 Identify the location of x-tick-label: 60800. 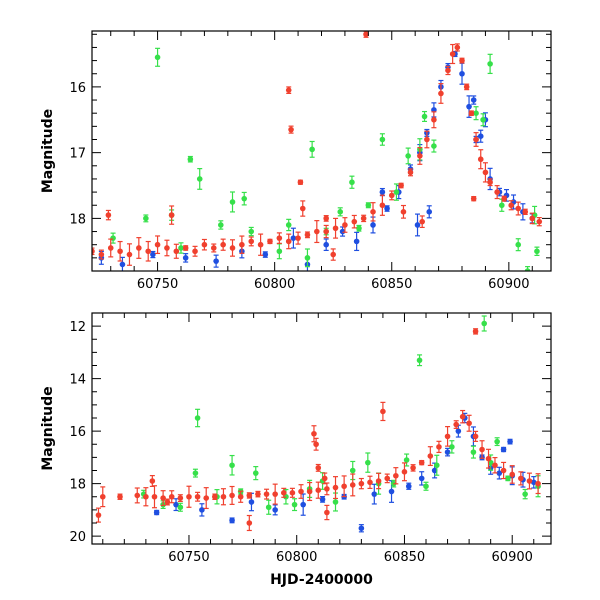
(274, 284).